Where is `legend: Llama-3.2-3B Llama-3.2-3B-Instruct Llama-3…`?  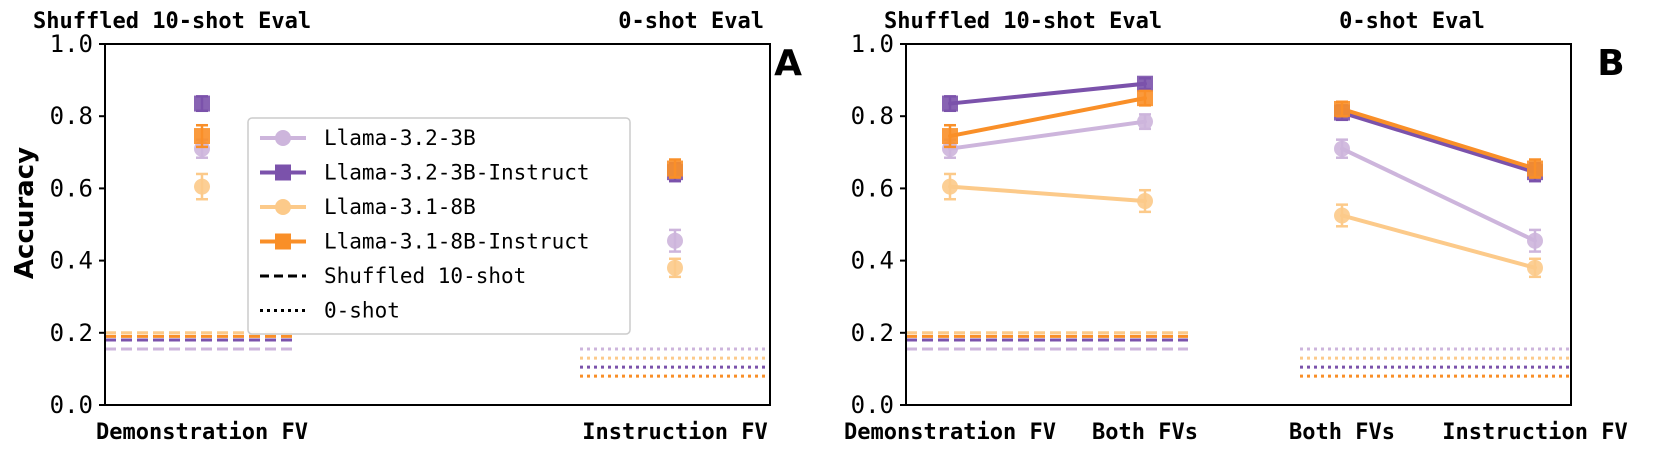 legend: Llama-3.2-3B Llama-3.2-3B-Instruct Llama-3… is located at coordinates (439, 226).